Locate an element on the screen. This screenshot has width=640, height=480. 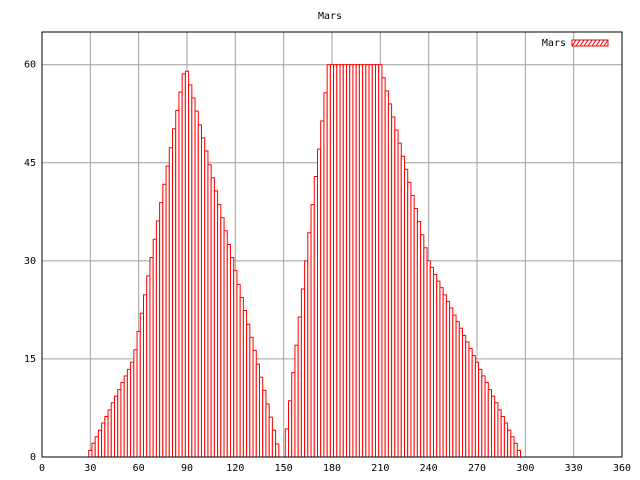
x-tick-label: 240 is located at coordinates (429, 468).